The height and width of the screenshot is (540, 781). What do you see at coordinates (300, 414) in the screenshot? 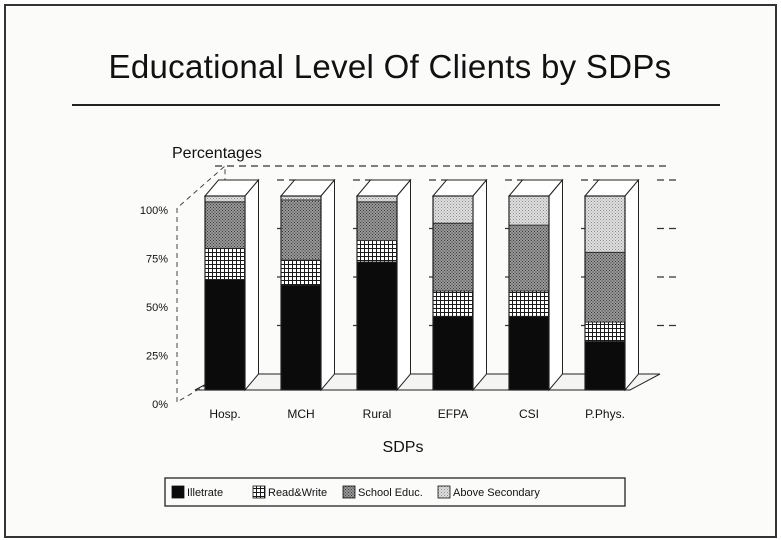
I see `x-tick-label: MCH` at bounding box center [300, 414].